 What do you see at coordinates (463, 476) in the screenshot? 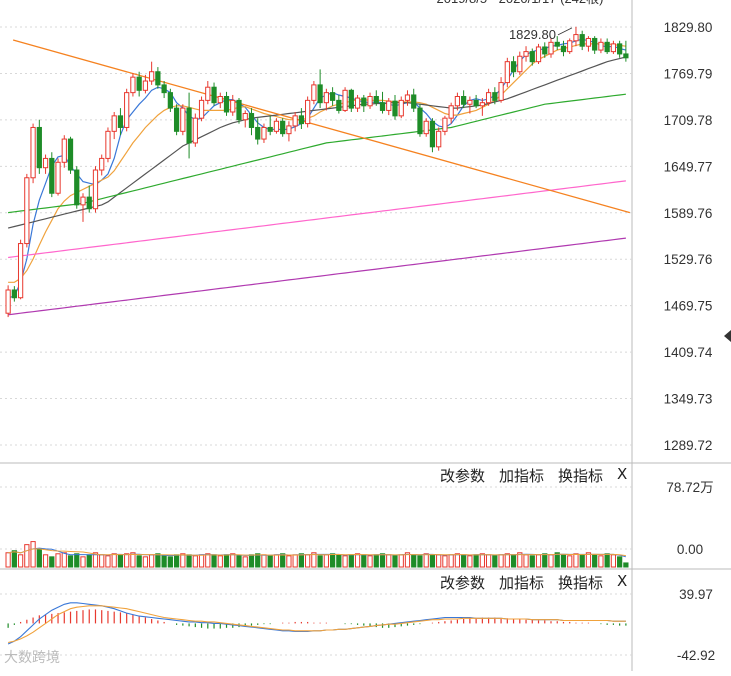
I see `volume-params-button: 改参数` at bounding box center [463, 476].